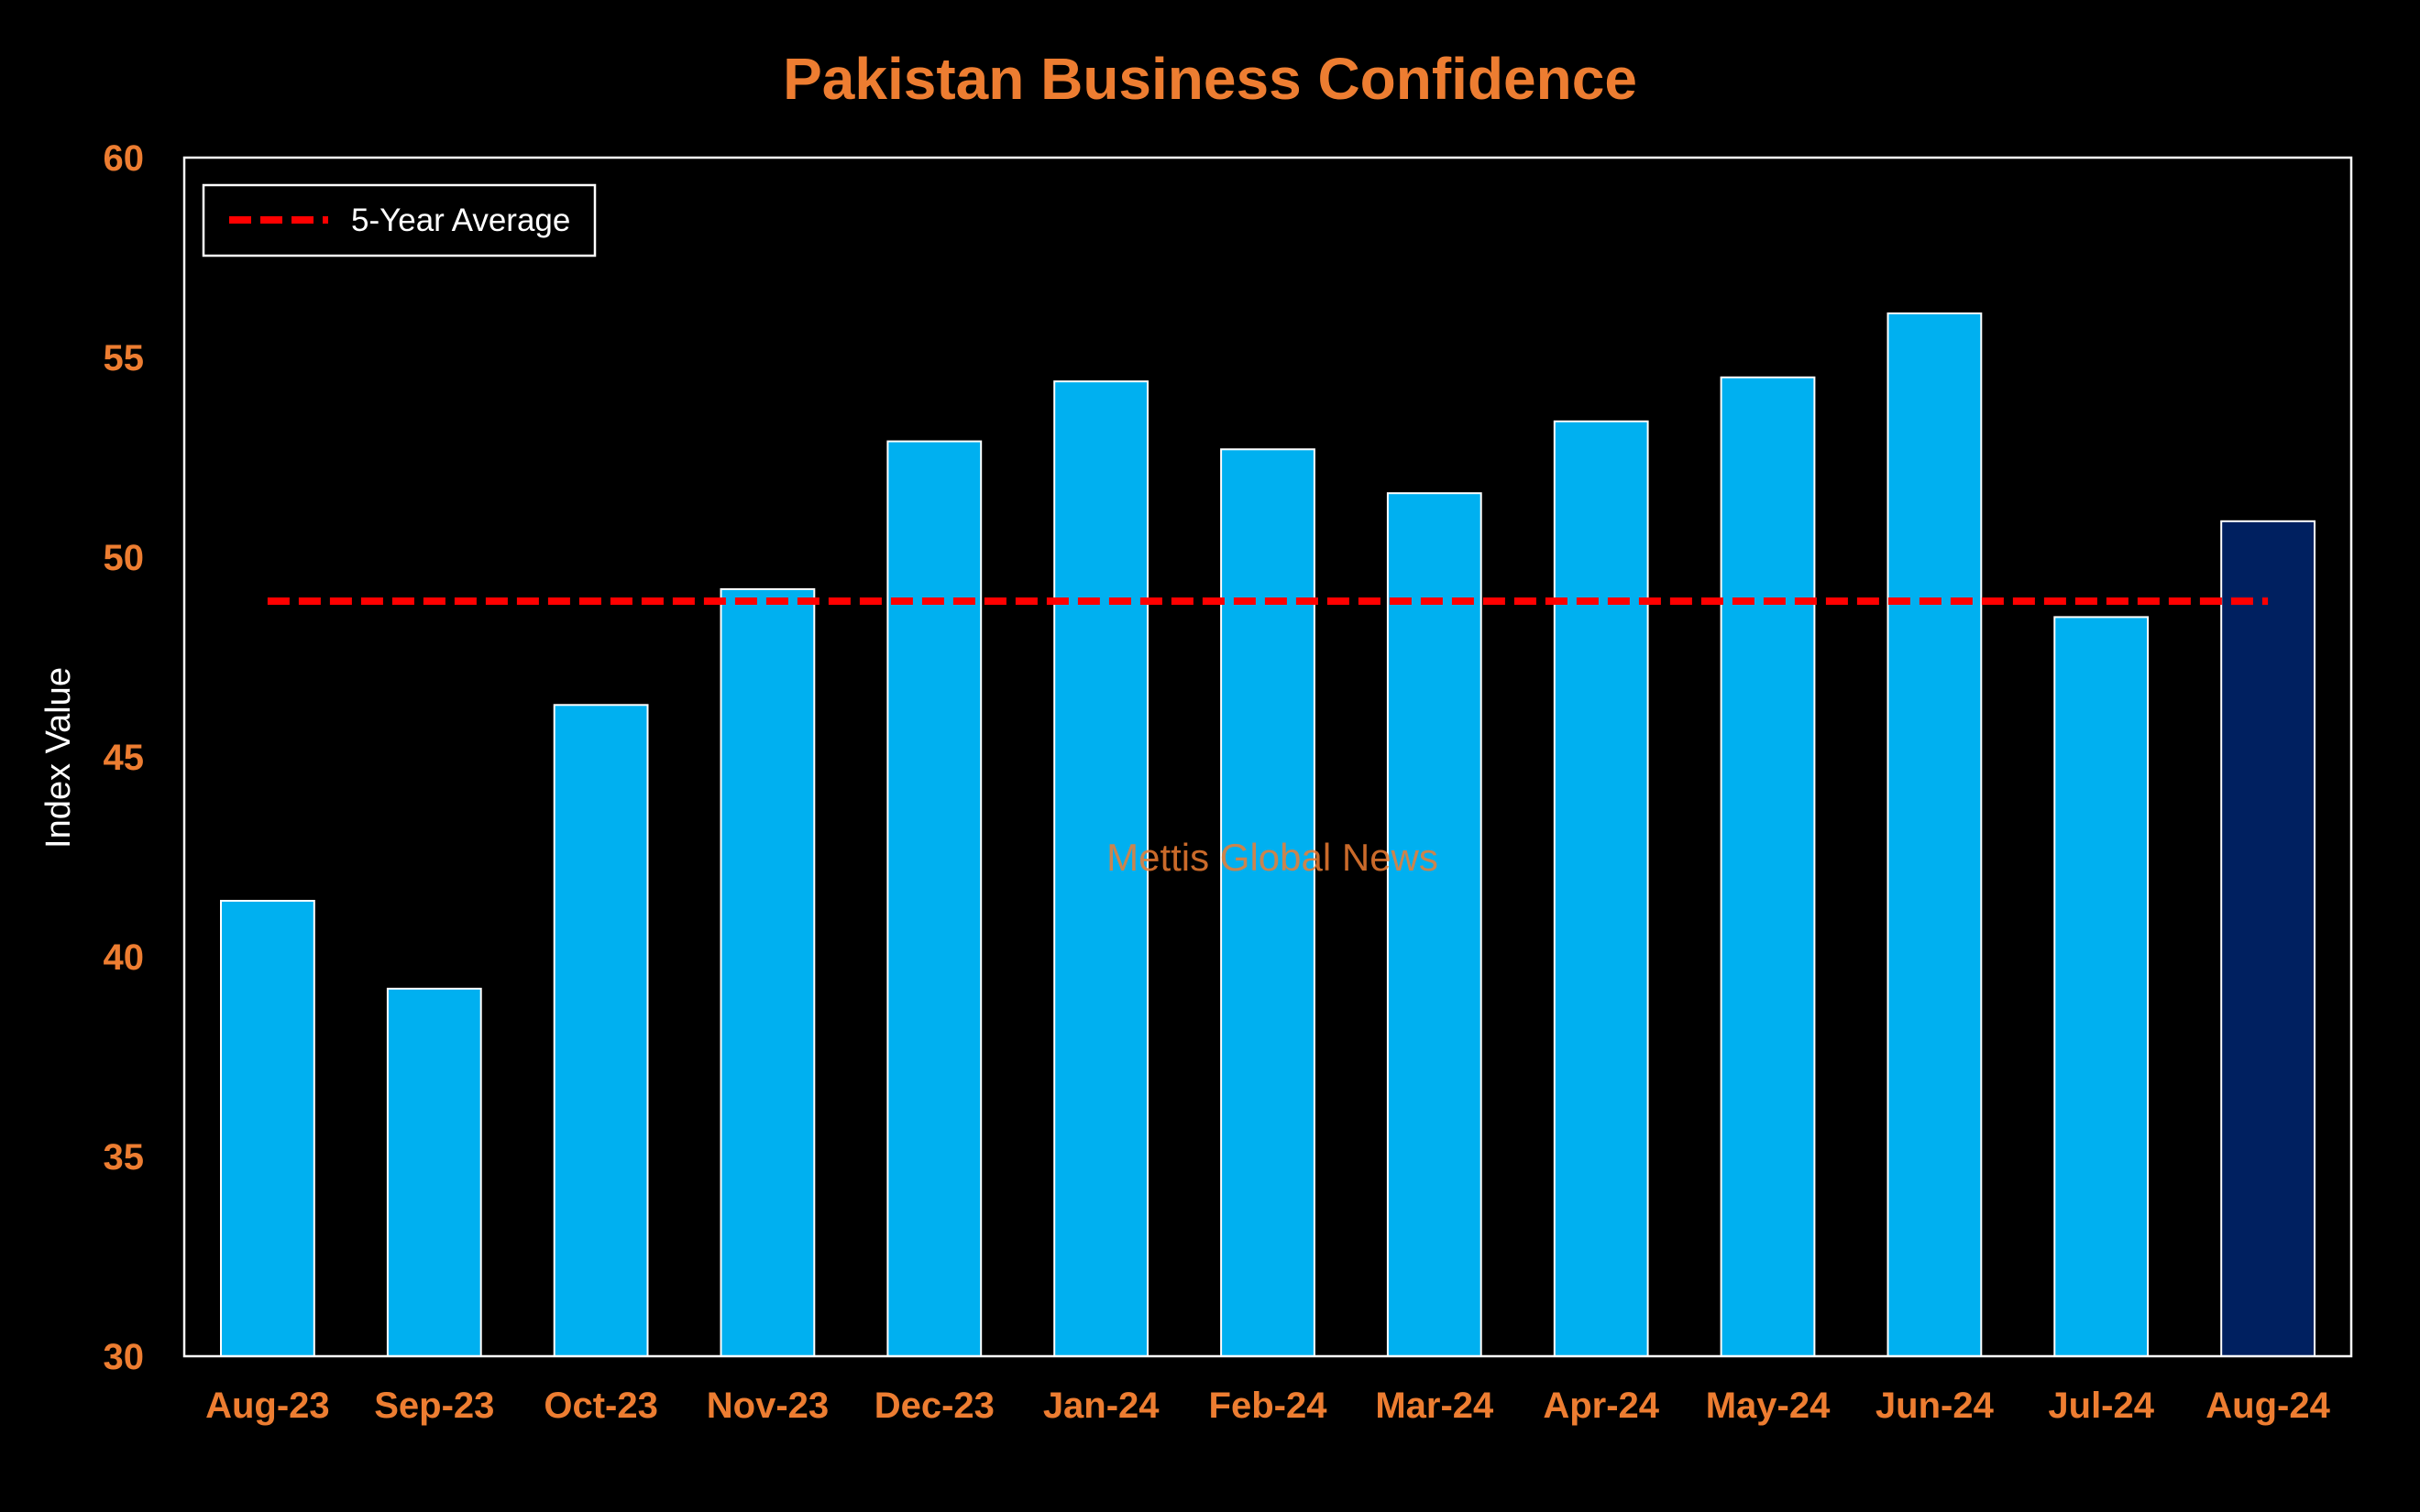 Image resolution: width=2420 pixels, height=1512 pixels. Describe the element at coordinates (1434, 1406) in the screenshot. I see `x-tick-label: Mar-24` at that location.